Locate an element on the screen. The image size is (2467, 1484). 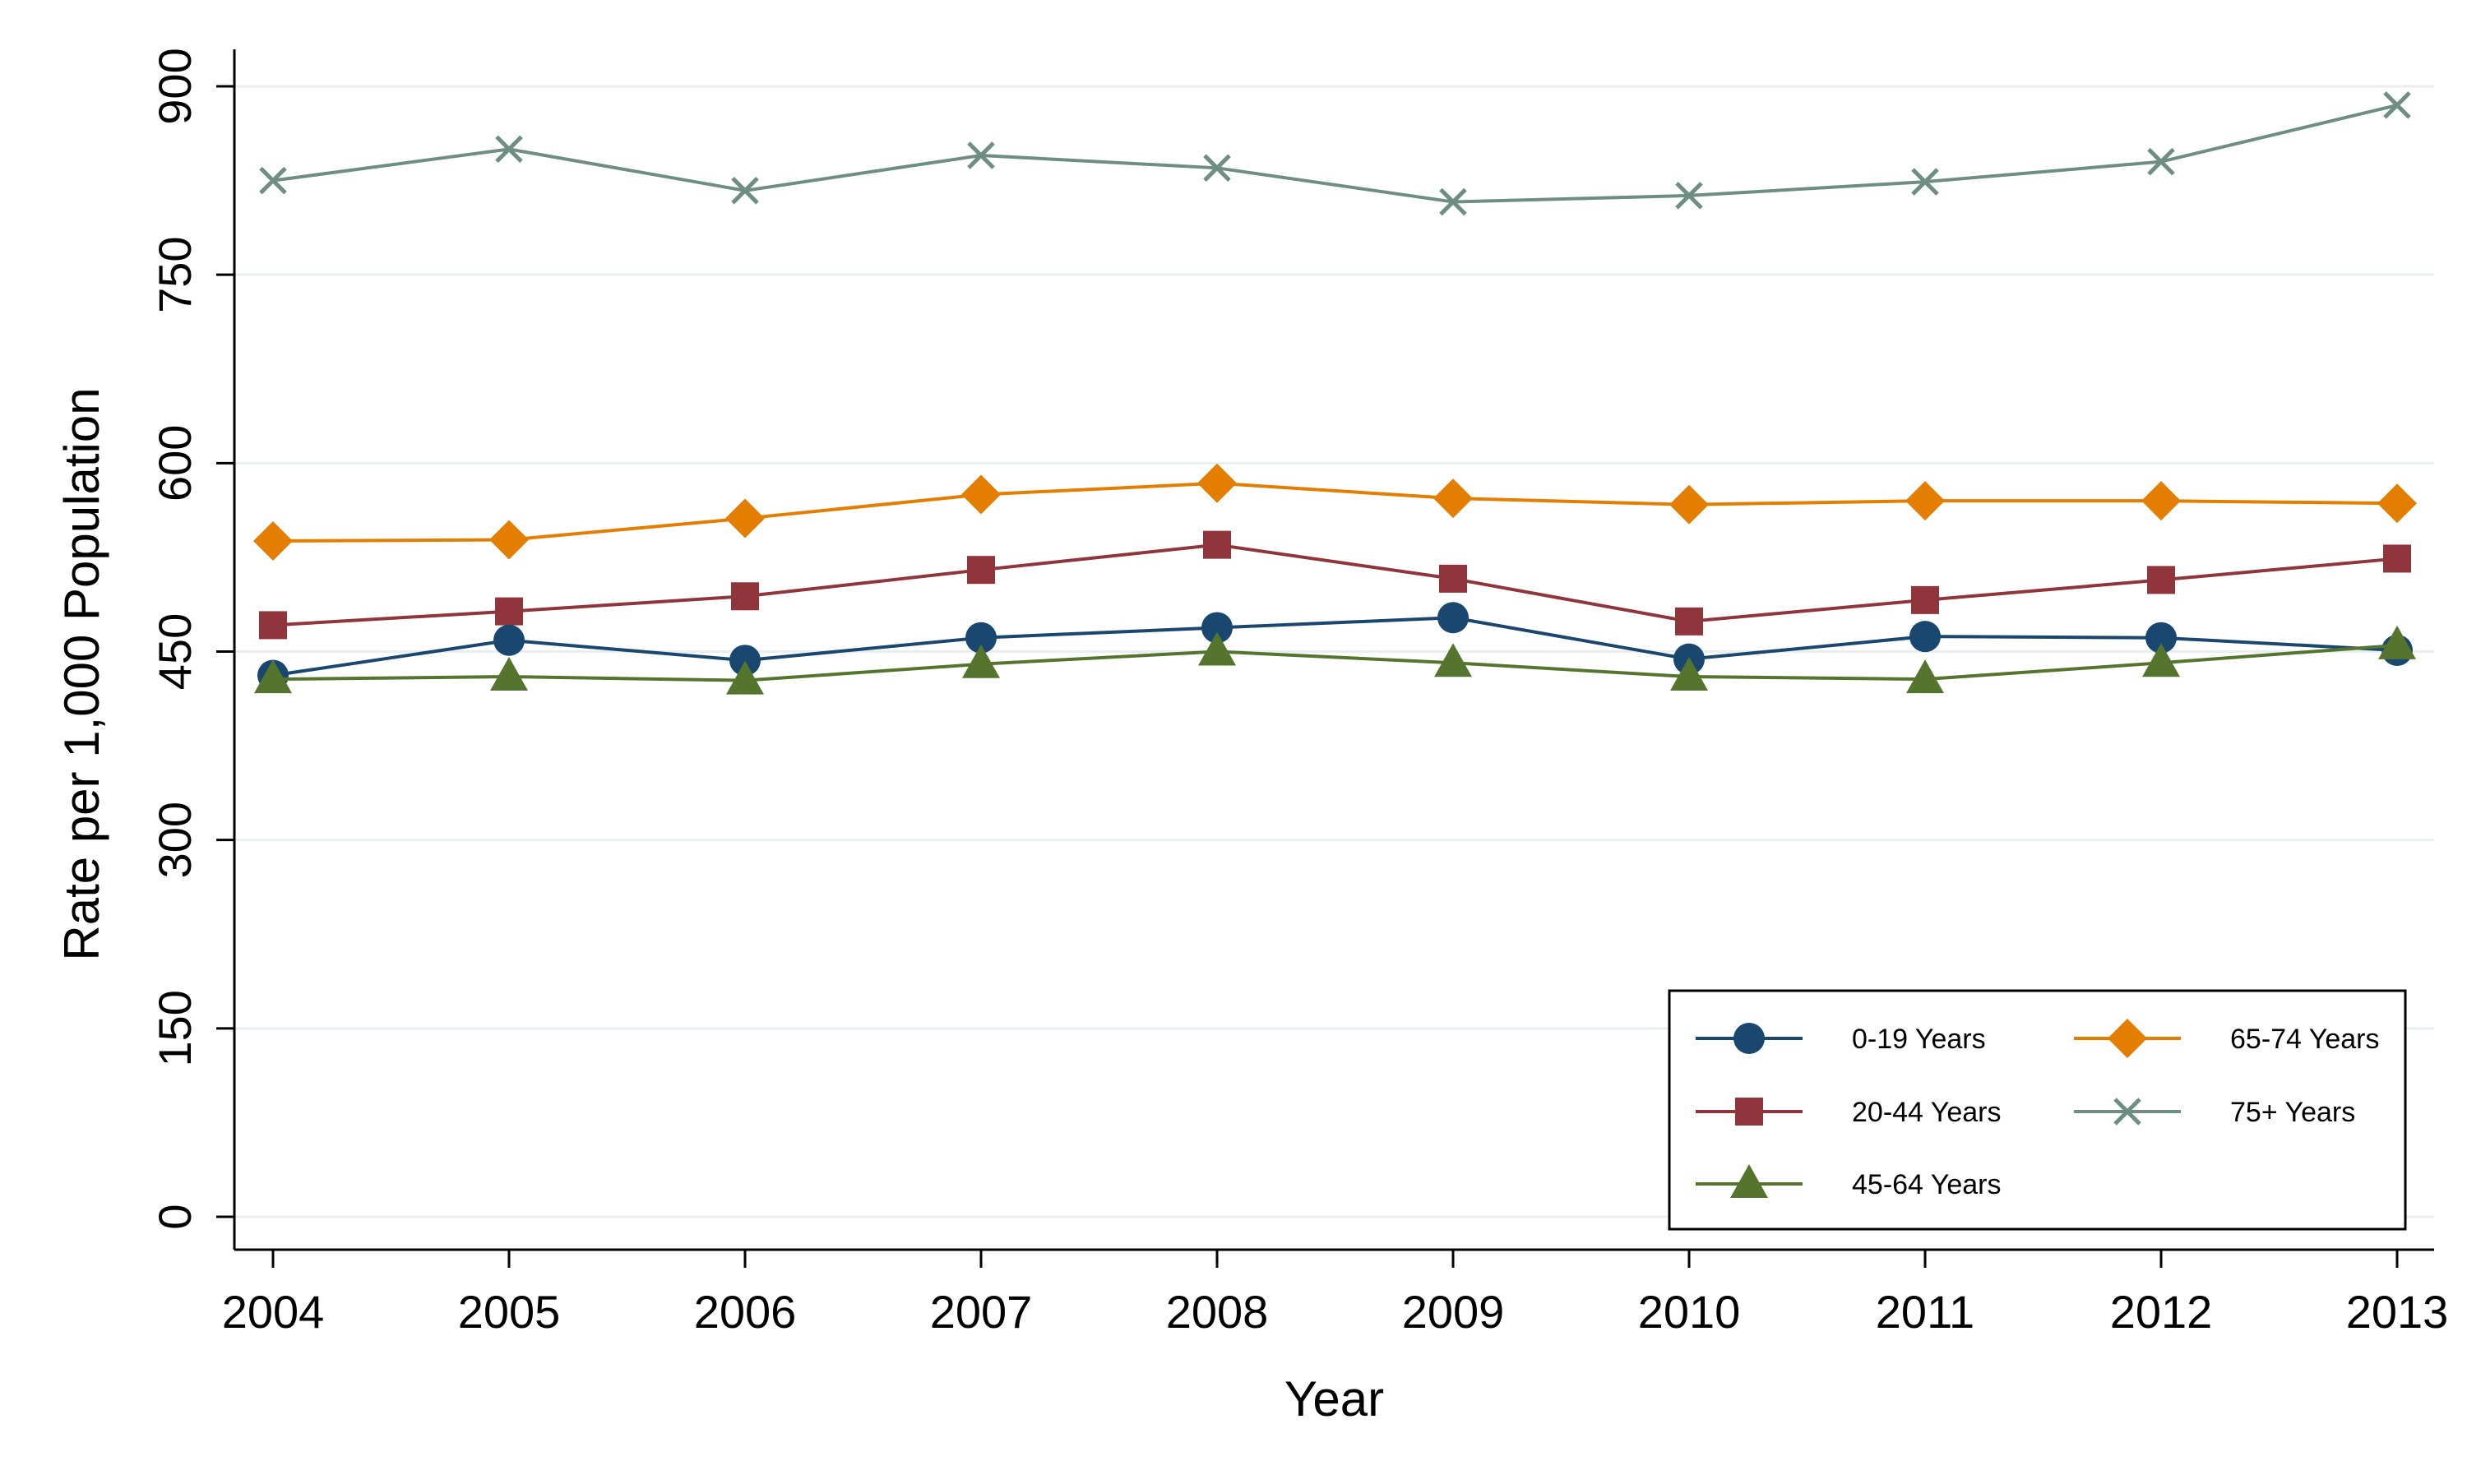
y-tick-label: 600 is located at coordinates (175, 464).